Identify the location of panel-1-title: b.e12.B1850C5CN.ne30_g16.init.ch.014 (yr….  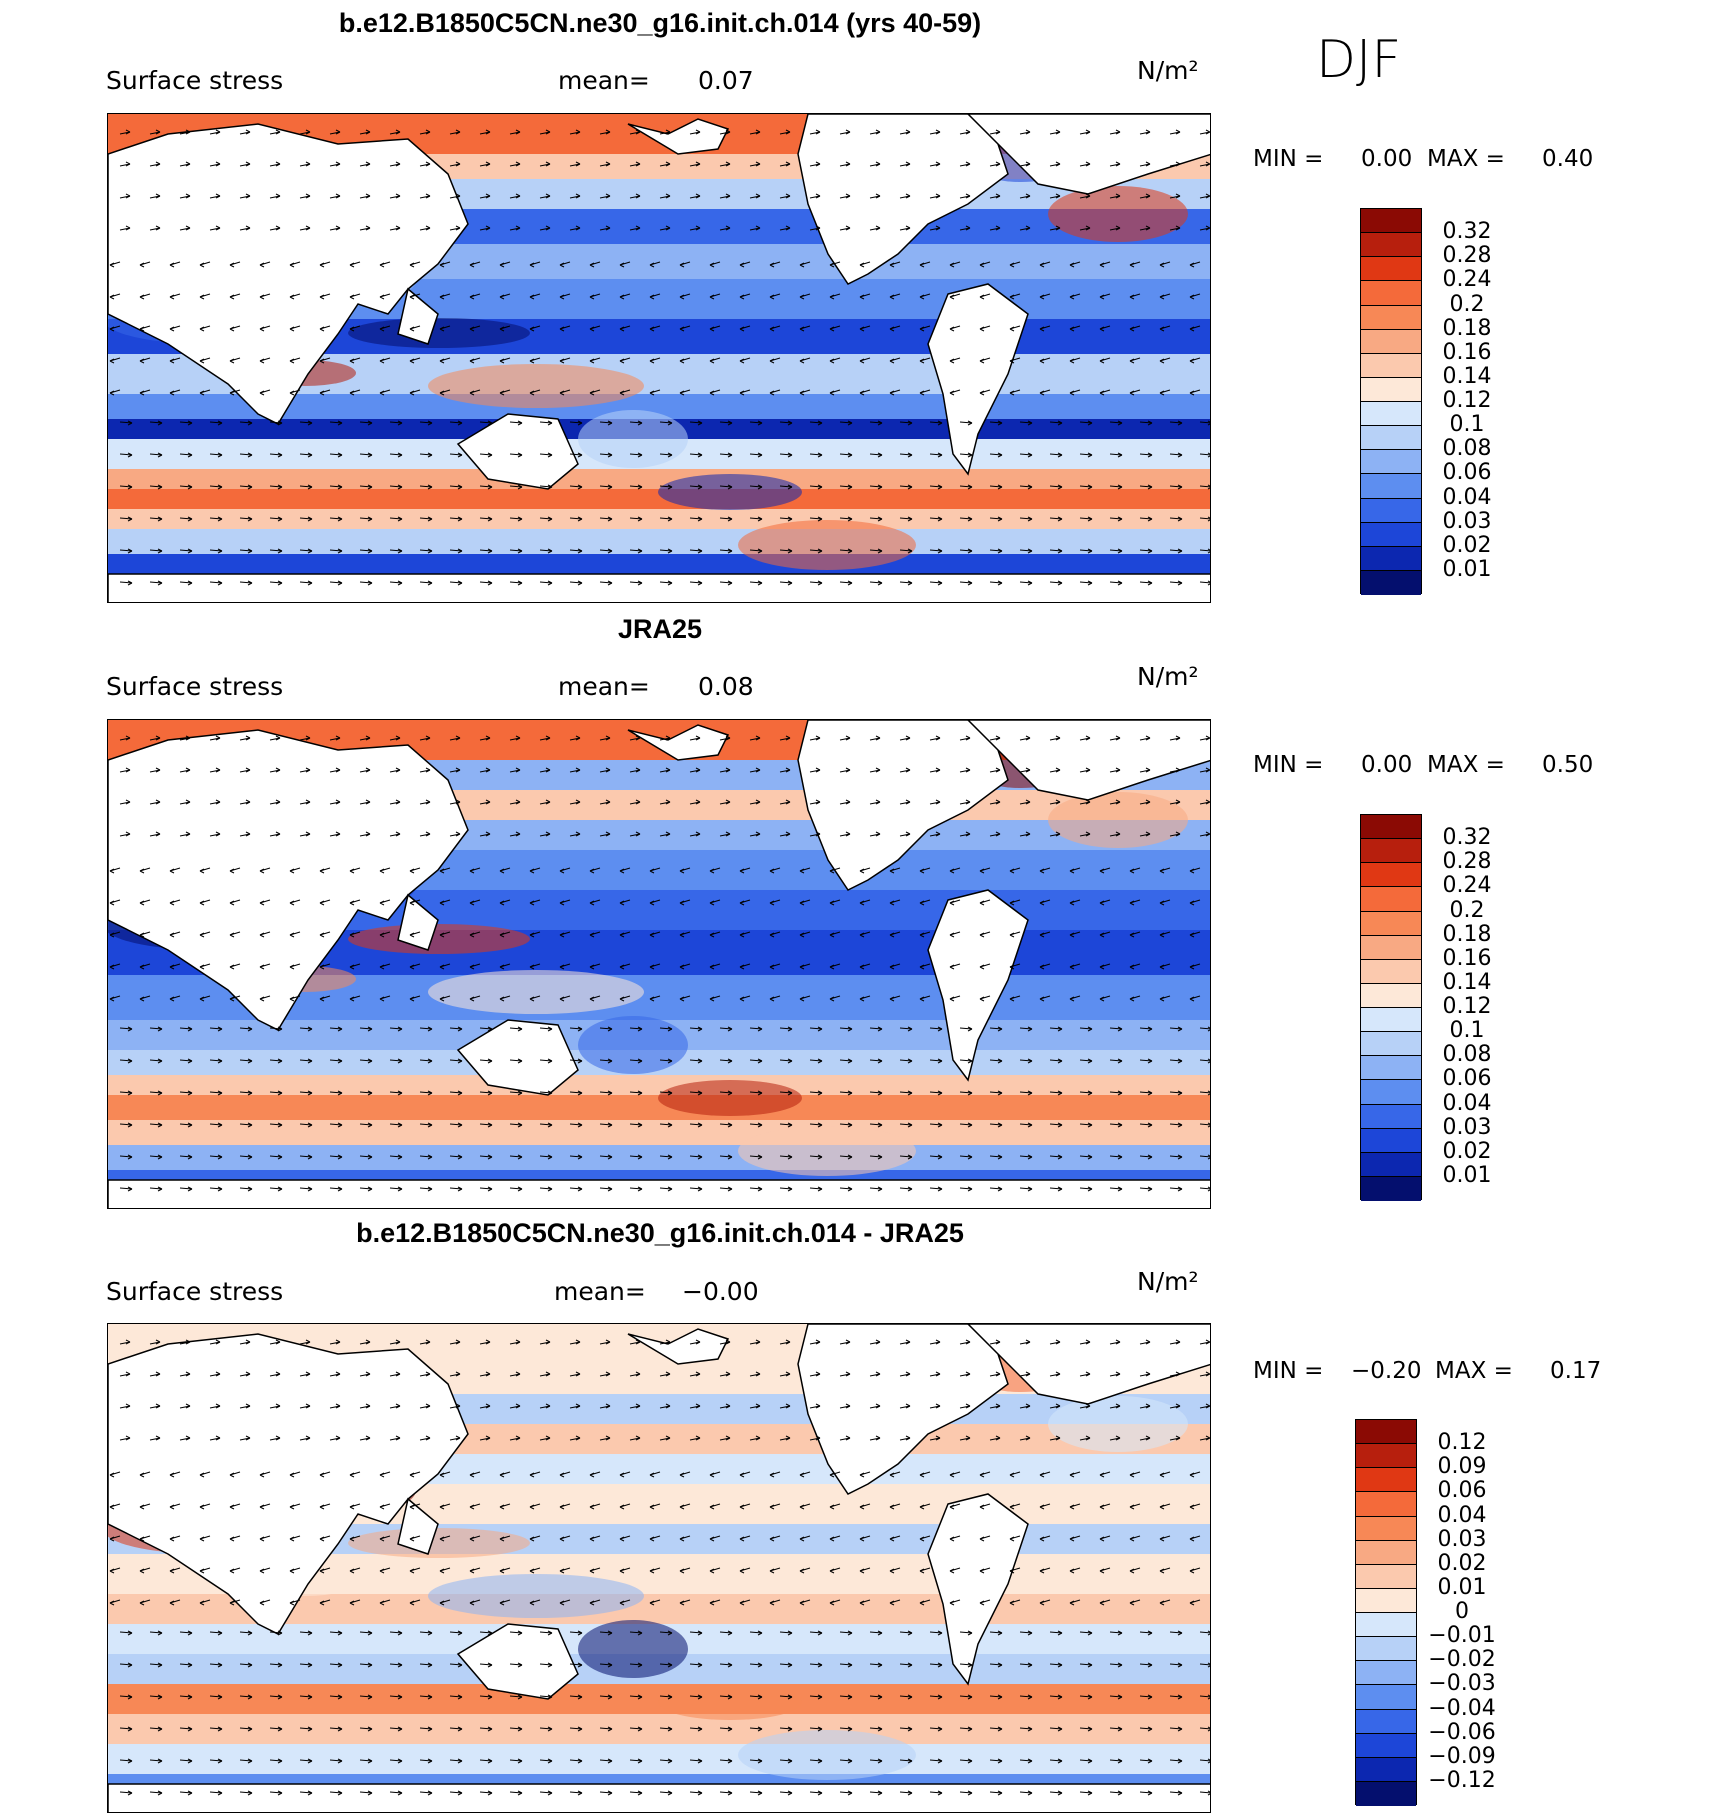
(660, 23).